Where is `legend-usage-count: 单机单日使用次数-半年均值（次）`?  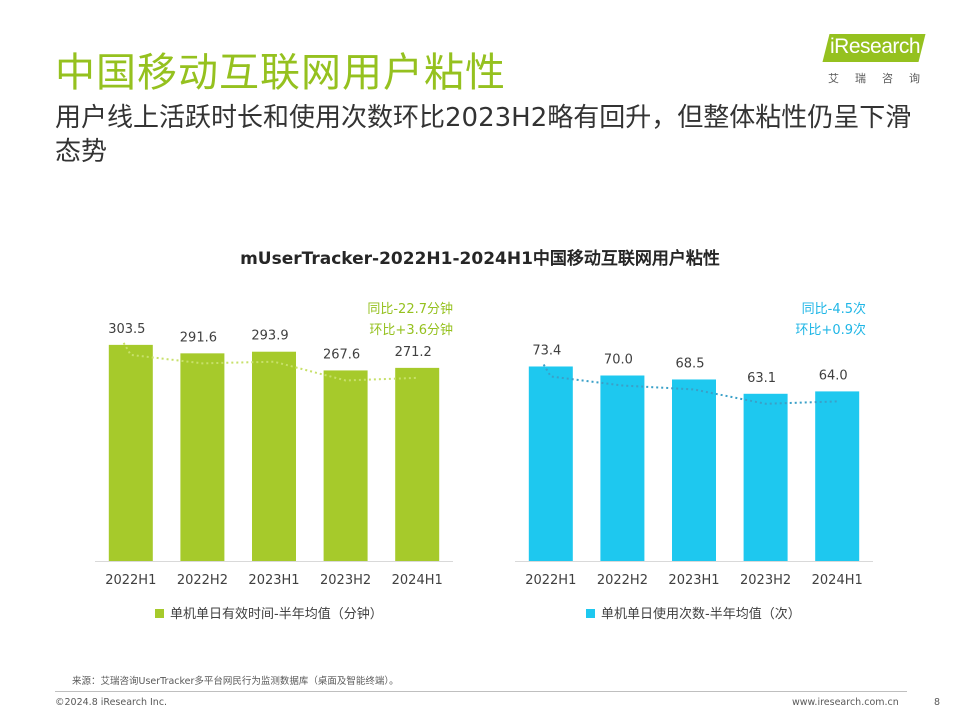 legend-usage-count: 单机单日使用次数-半年均值（次） is located at coordinates (693, 612).